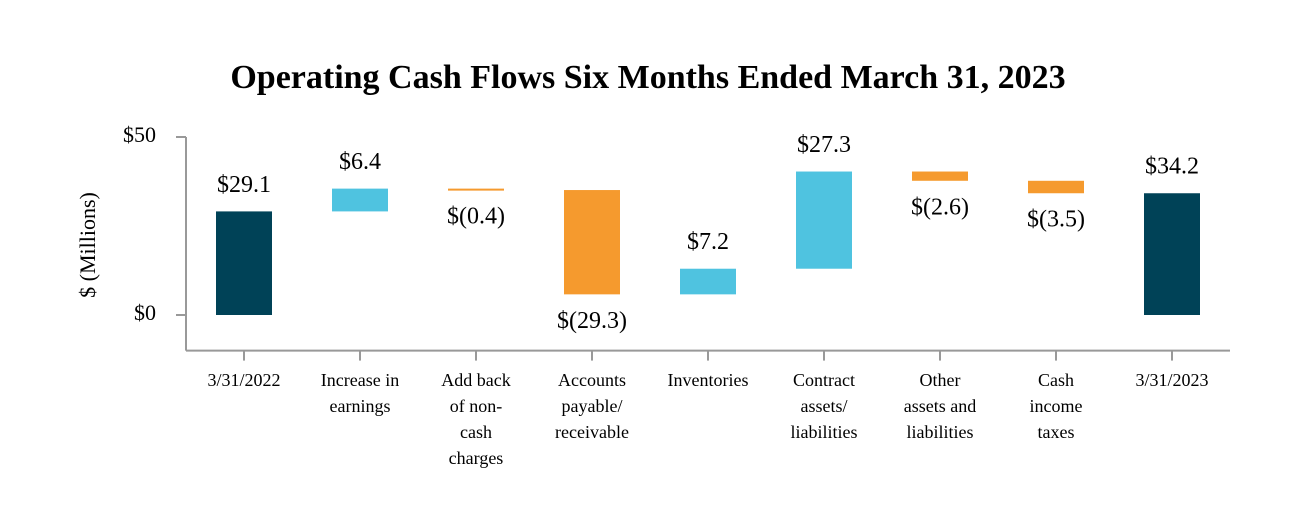 The height and width of the screenshot is (532, 1296). Describe the element at coordinates (708, 380) in the screenshot. I see `x-tick-label: Inventories` at that location.